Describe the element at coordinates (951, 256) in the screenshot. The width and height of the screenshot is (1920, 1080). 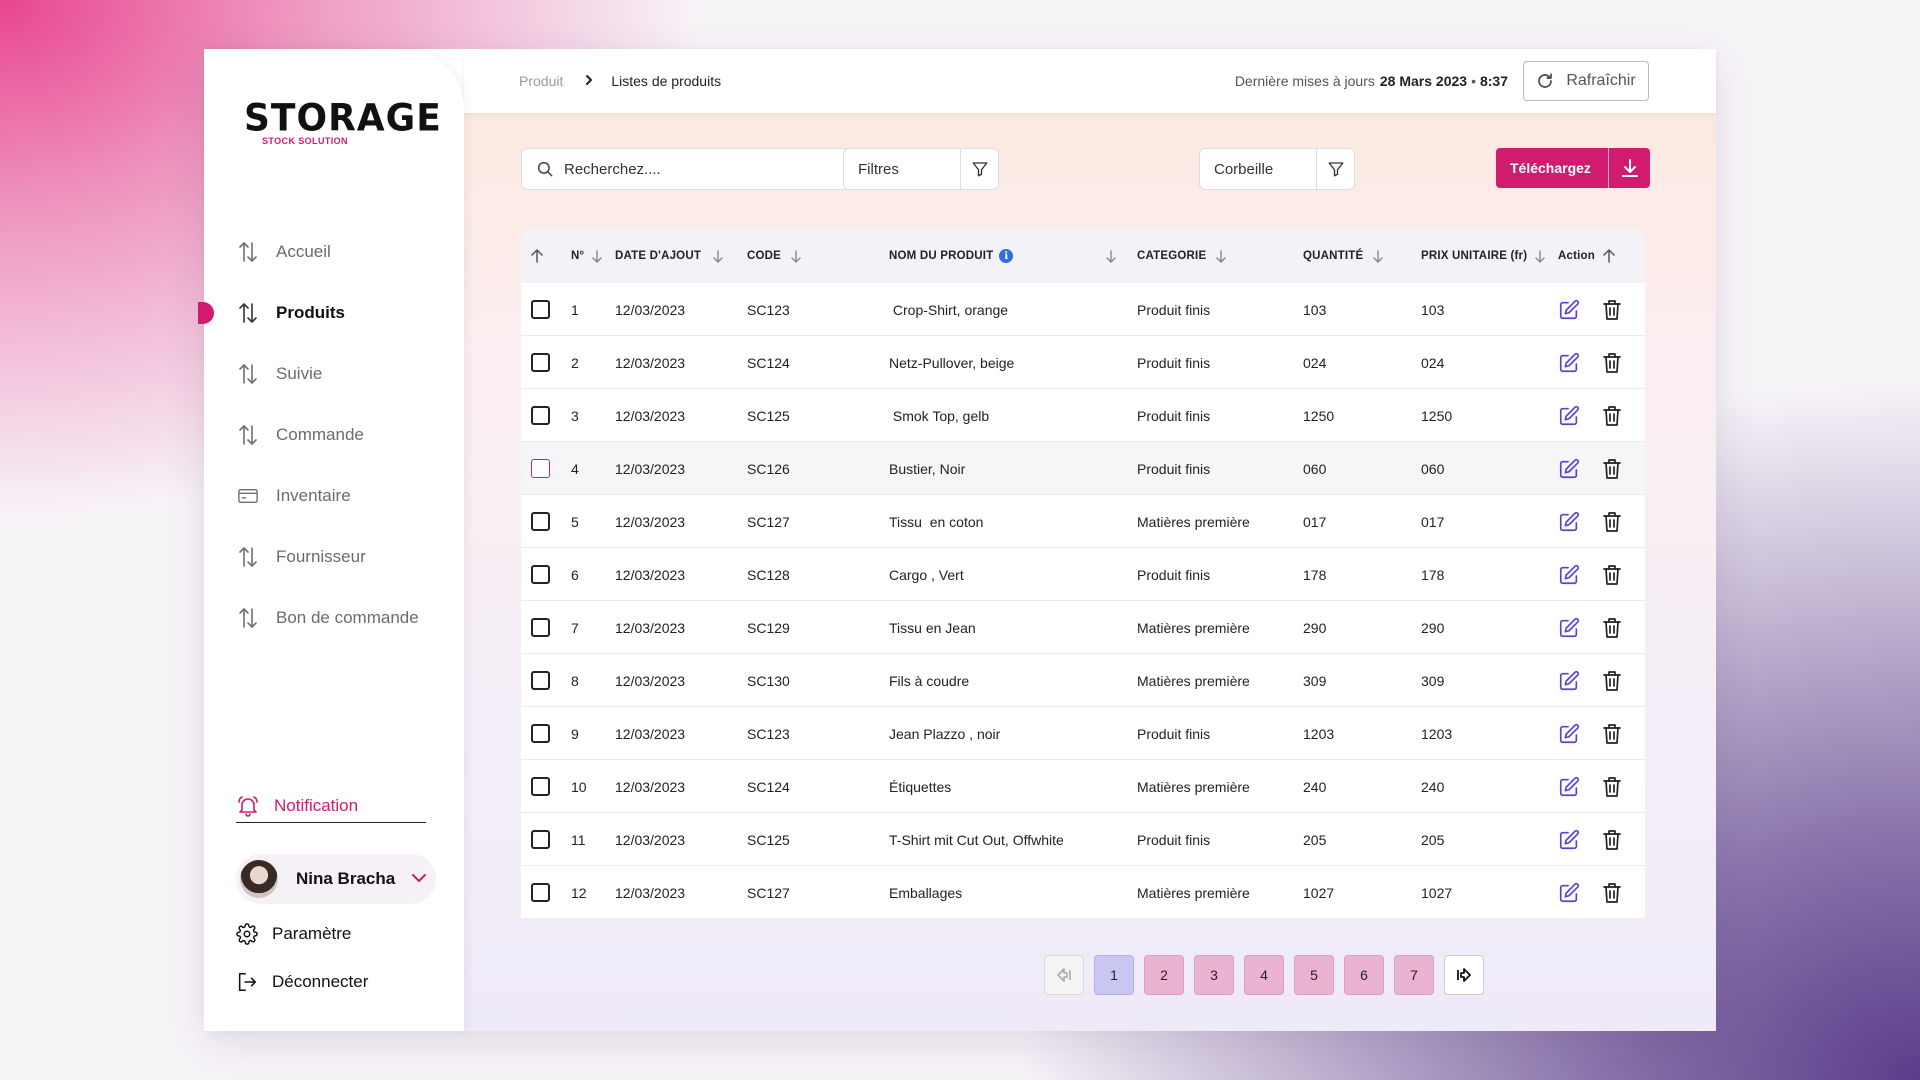
I see `column-header-name: NOM DU PRODUIT i` at that location.